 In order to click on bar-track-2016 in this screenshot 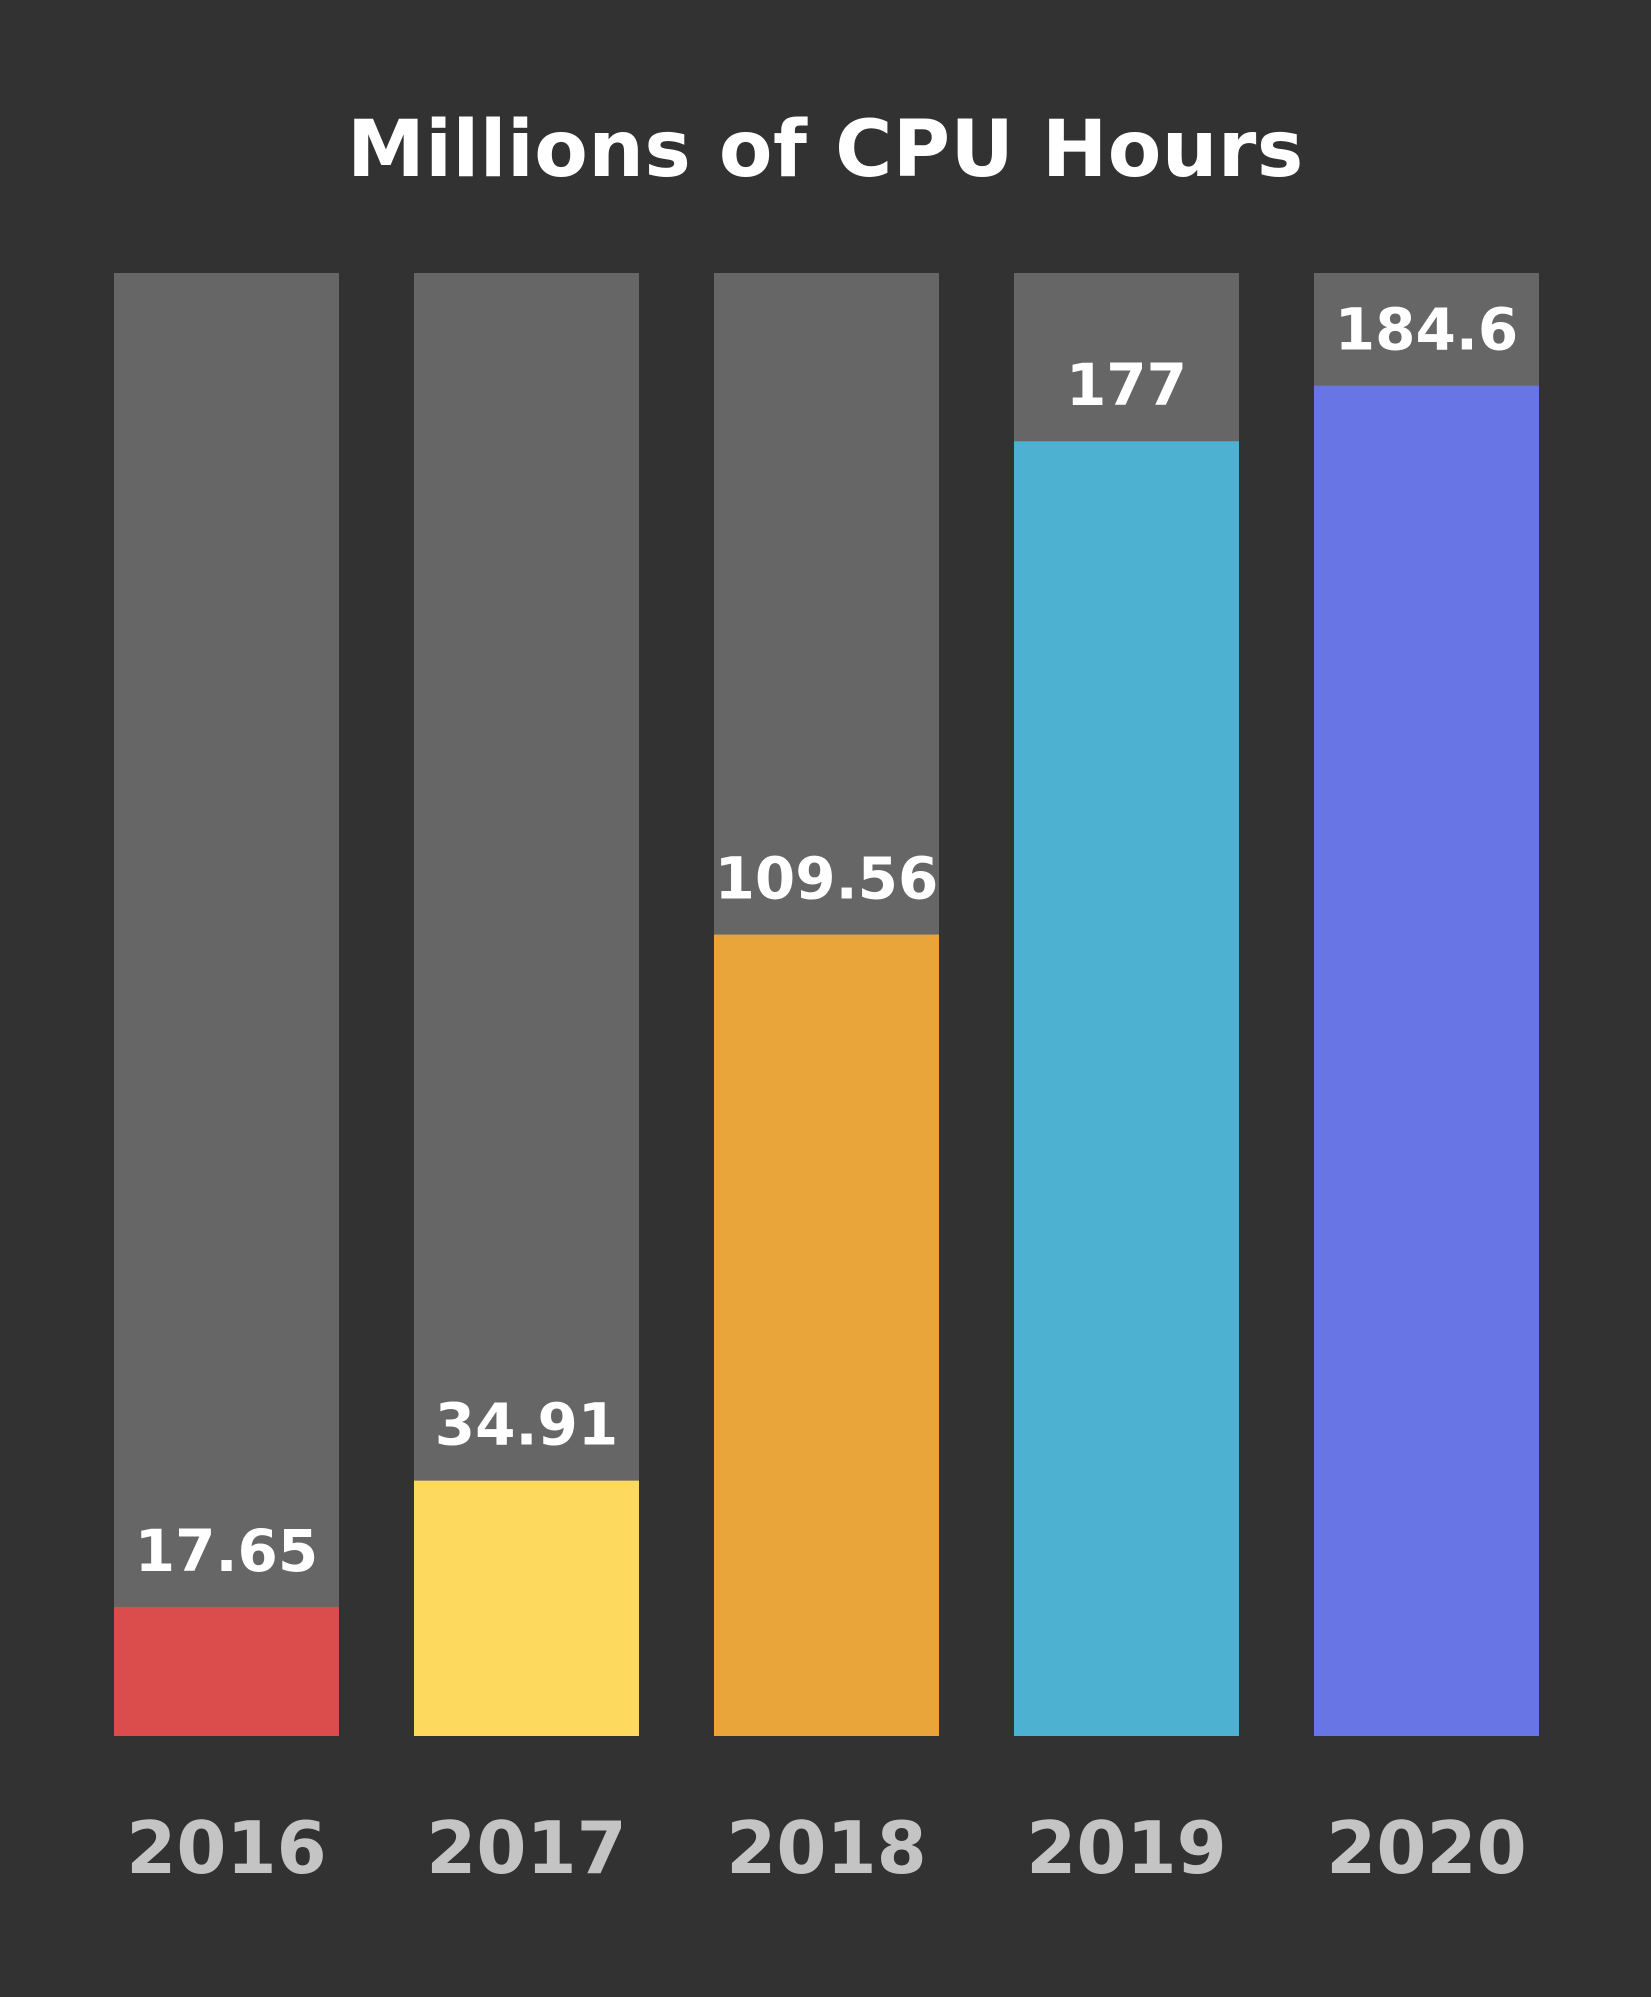, I will do `click(226, 1004)`.